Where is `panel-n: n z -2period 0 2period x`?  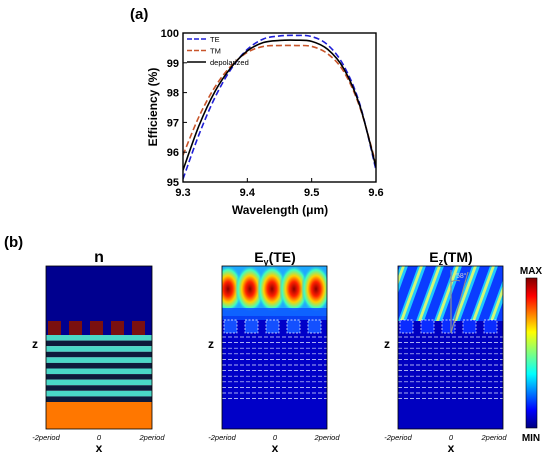 panel-n: n z -2period 0 2period x is located at coordinates (98, 352).